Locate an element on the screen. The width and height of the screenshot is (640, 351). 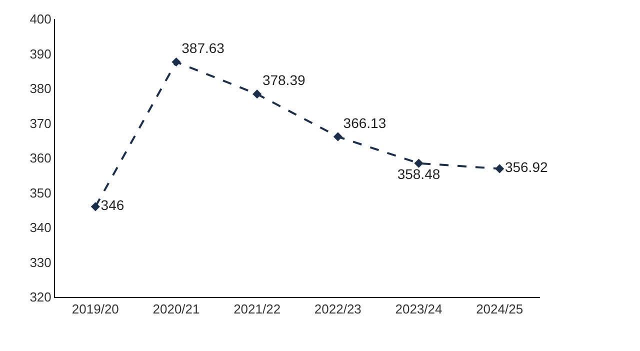
x-tick-label: 2024/25 is located at coordinates (500, 309).